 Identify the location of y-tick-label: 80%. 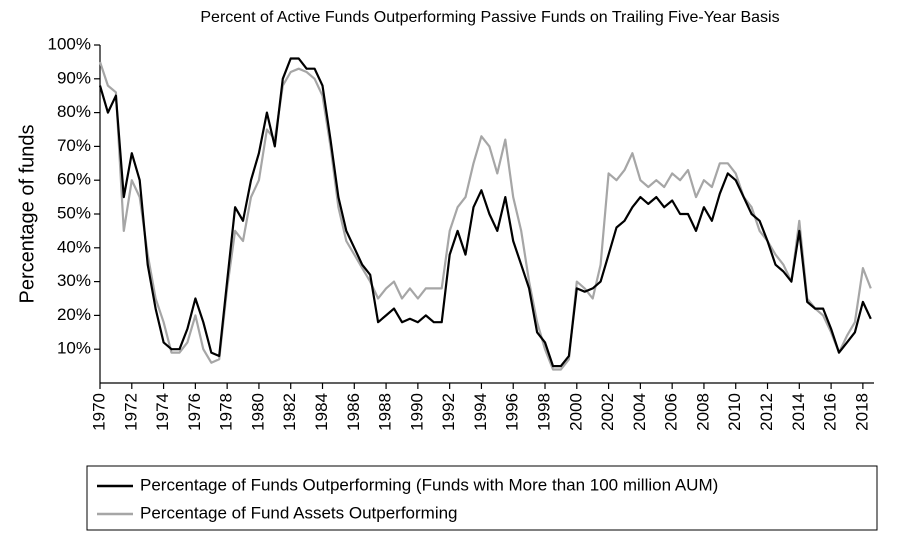
(74, 111).